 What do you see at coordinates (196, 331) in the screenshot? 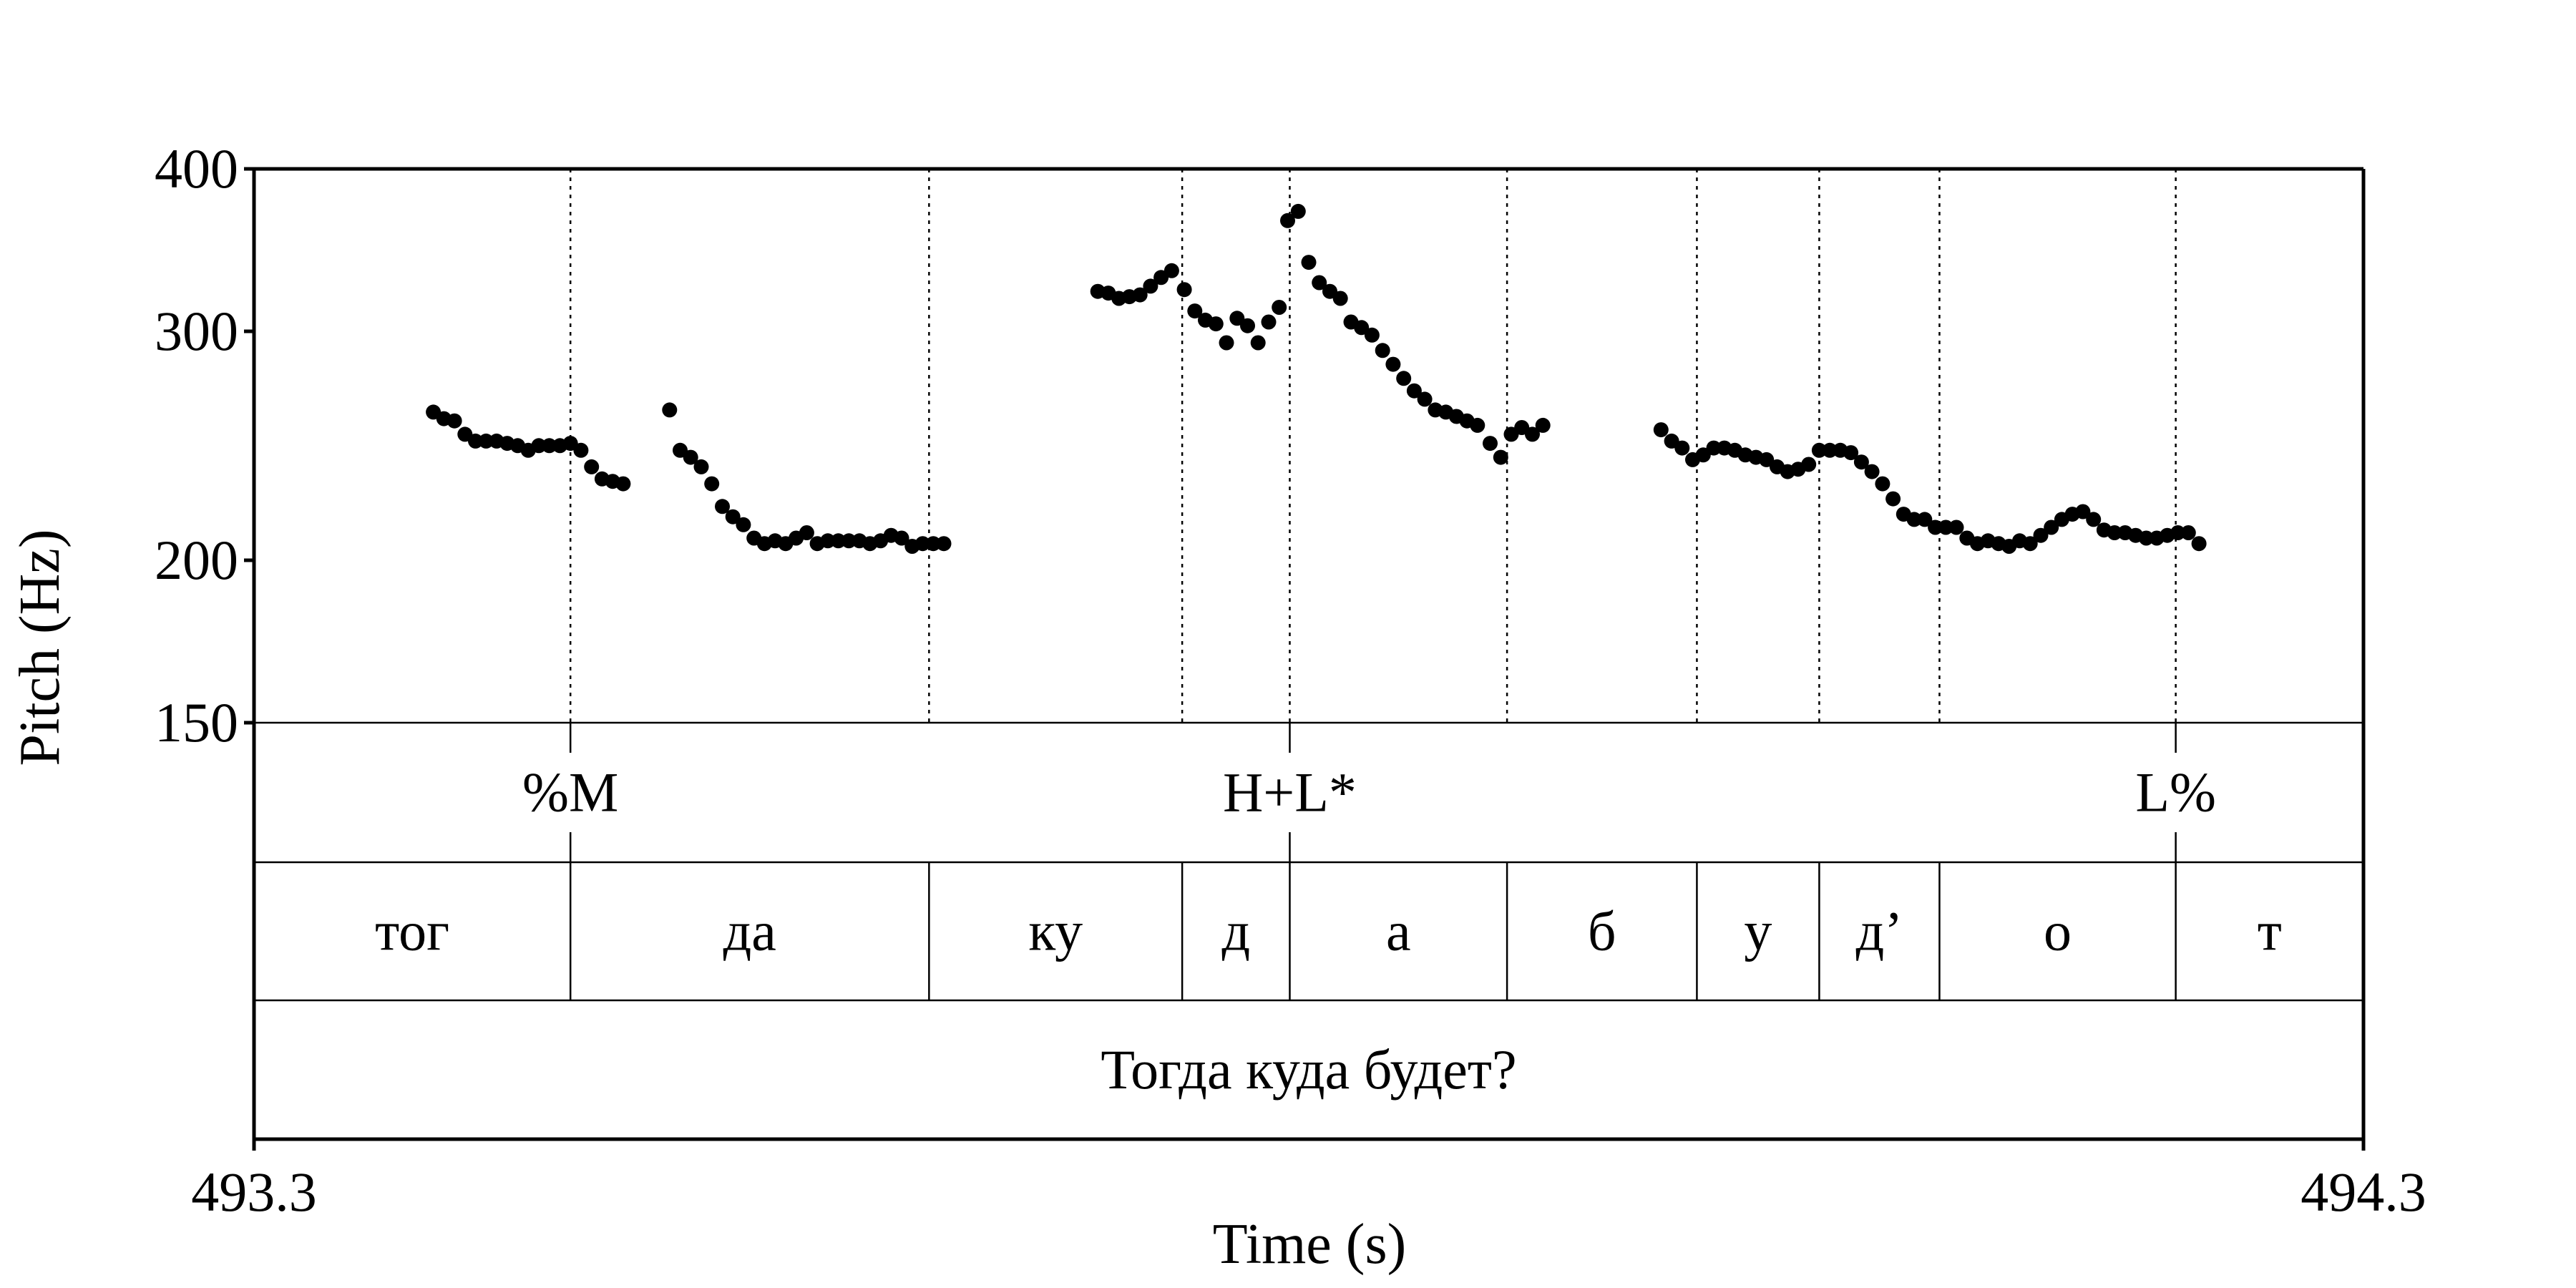
I see `y-tick-label-2: 300` at bounding box center [196, 331].